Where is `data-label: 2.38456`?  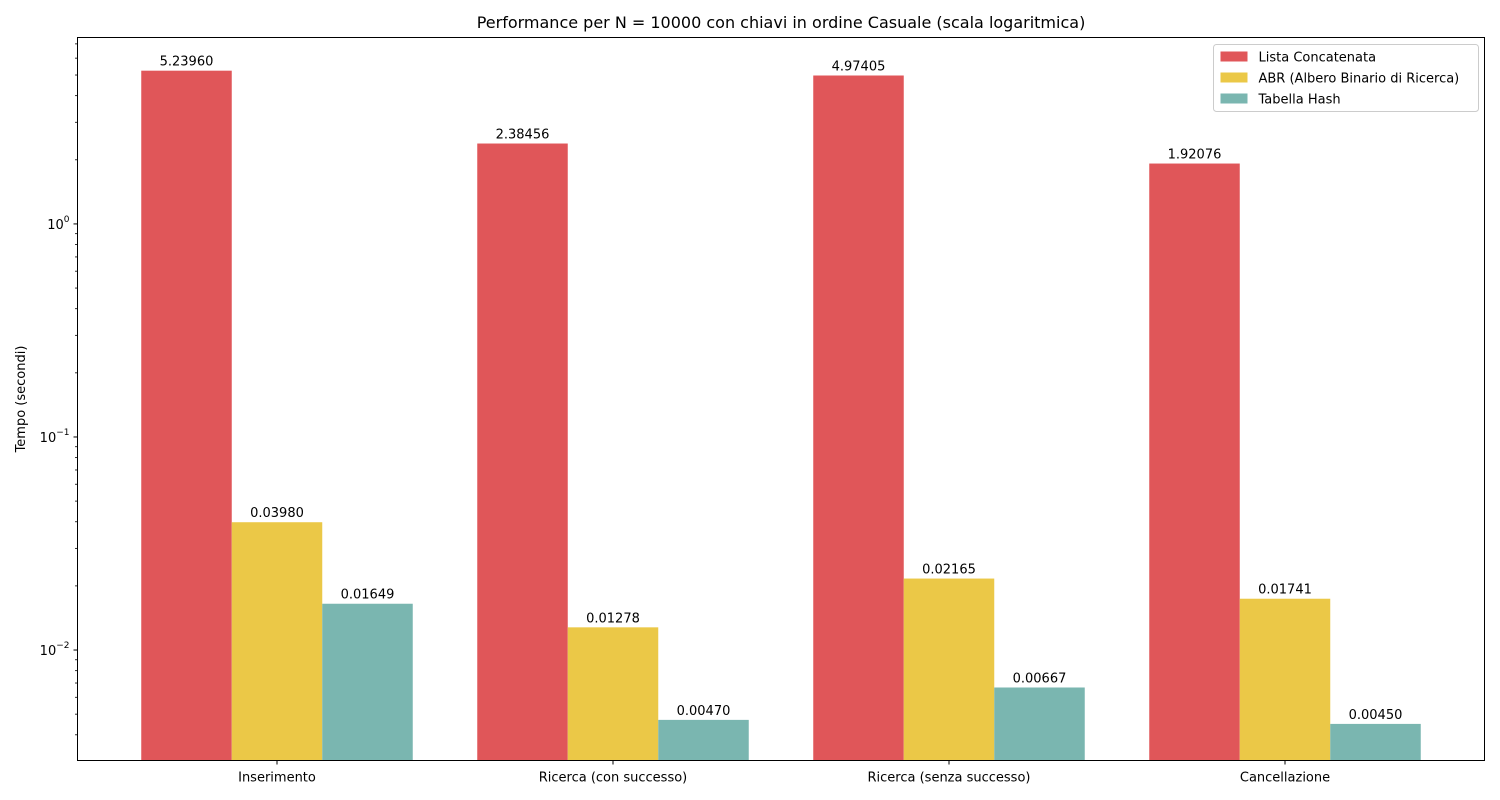 data-label: 2.38456 is located at coordinates (523, 135).